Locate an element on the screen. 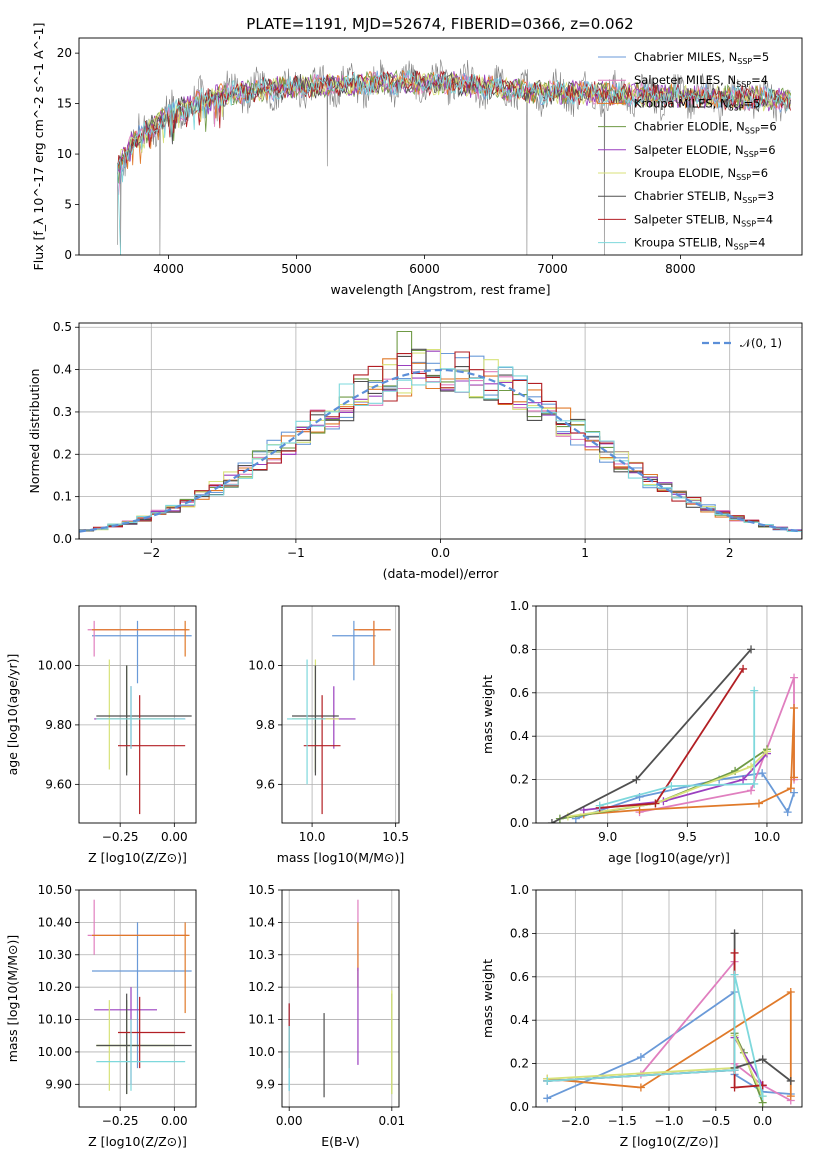 The height and width of the screenshot is (1170, 819). y-axis-label: Flux [f_λ 10^-17 erg cm^-2 s^-1 A^-1] is located at coordinates (38, 147).